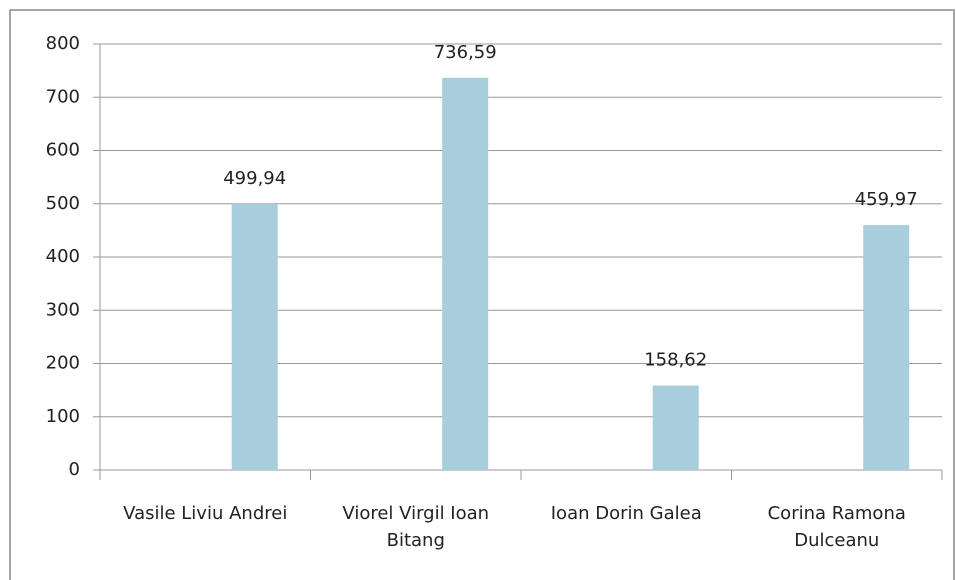  What do you see at coordinates (74, 469) in the screenshot?
I see `y-tick-label: 0` at bounding box center [74, 469].